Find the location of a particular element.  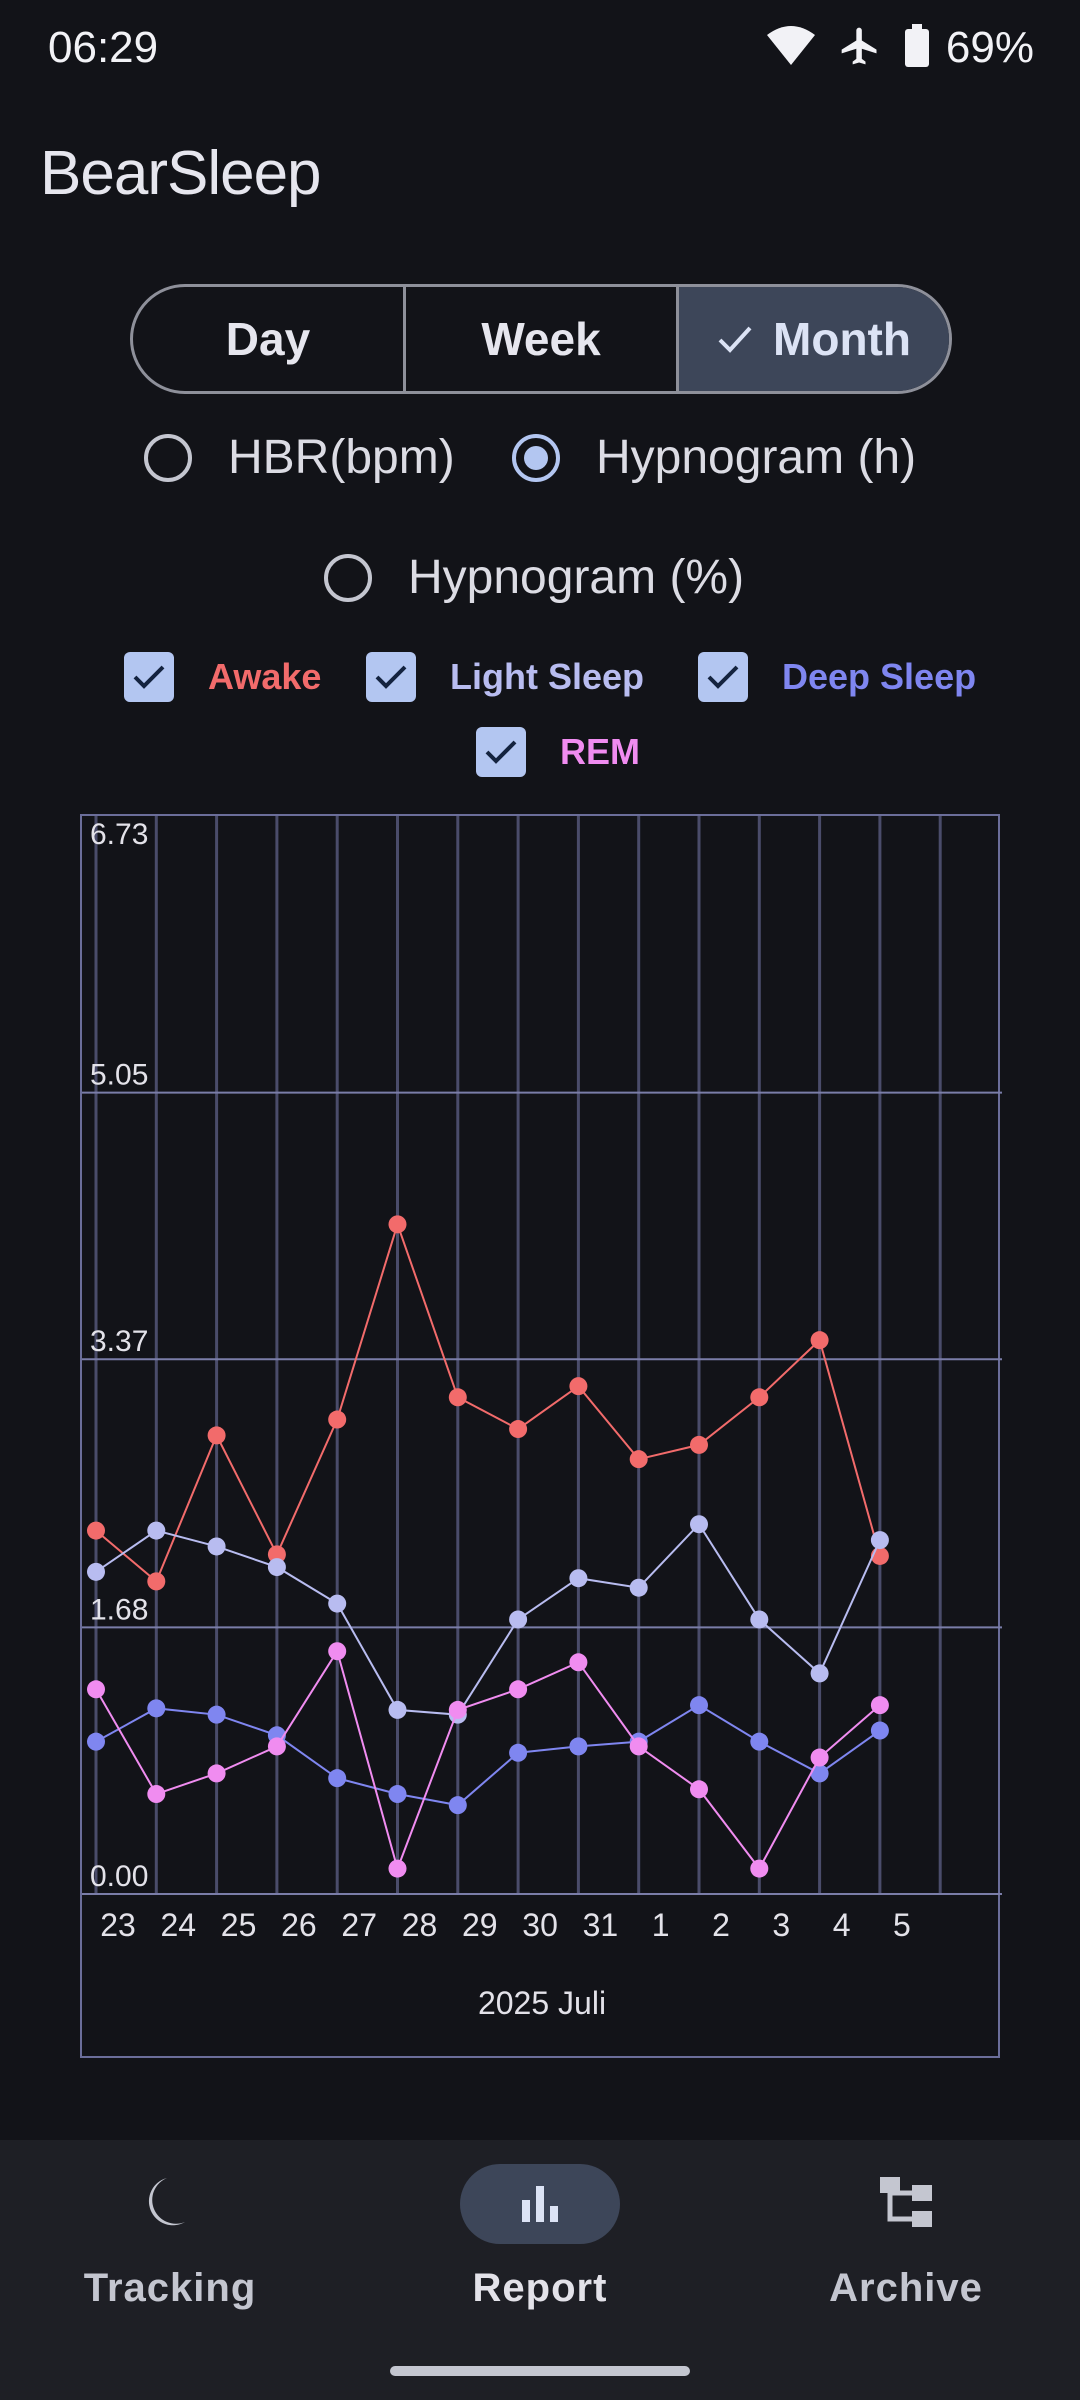

nav-tracking-icon-wrap is located at coordinates (170, 2204).